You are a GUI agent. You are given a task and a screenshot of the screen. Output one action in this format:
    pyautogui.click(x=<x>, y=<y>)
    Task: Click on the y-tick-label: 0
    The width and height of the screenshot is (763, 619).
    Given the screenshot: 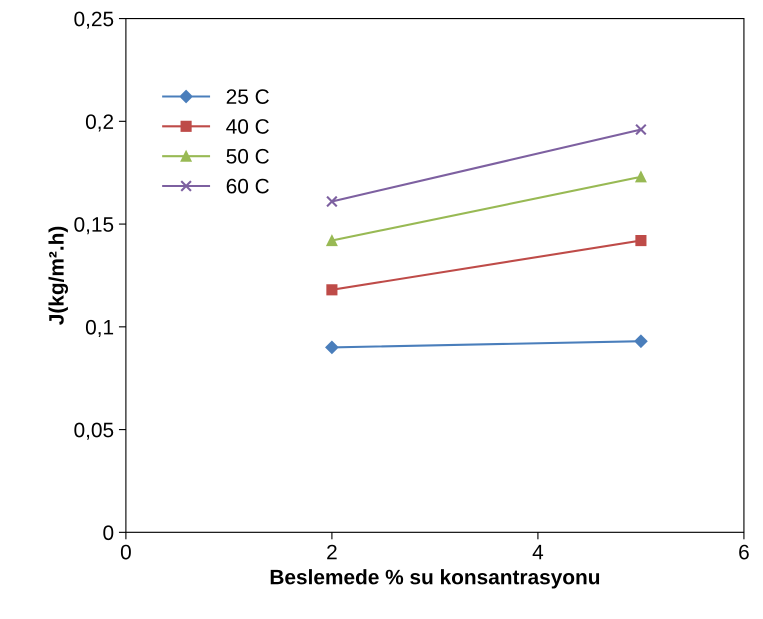 What is the action you would take?
    pyautogui.click(x=108, y=532)
    